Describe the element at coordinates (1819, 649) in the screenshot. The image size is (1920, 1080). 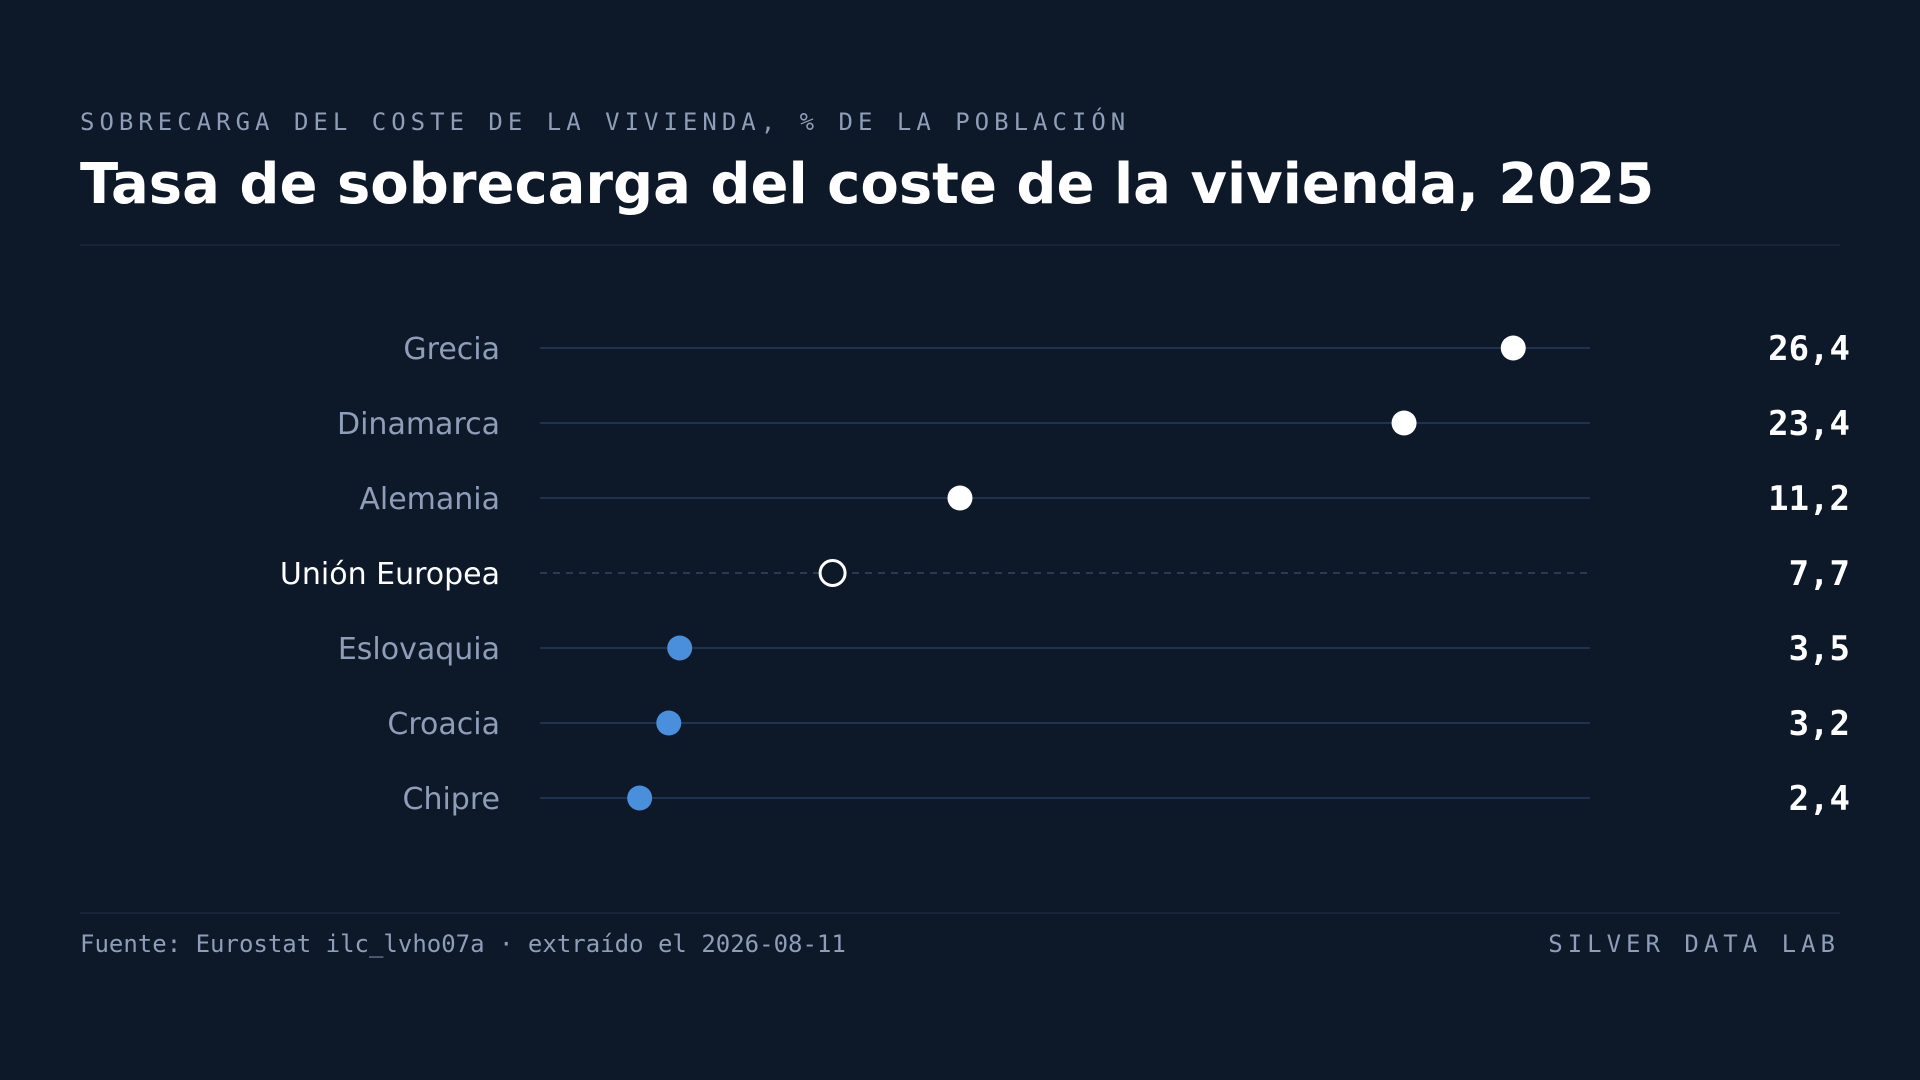
I see `value-label: 3,5` at that location.